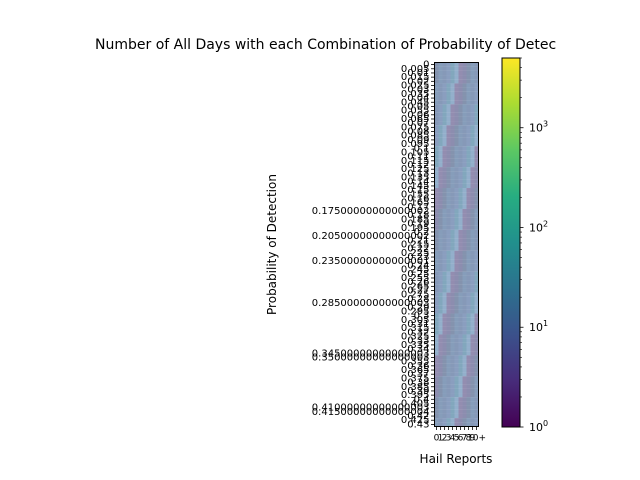  I want to click on y-tick-label: 0.22, so click(418, 249).